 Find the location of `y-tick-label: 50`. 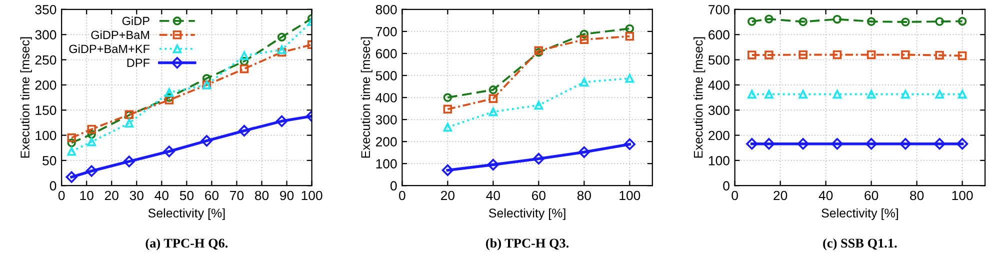

y-tick-label: 50 is located at coordinates (49, 161).